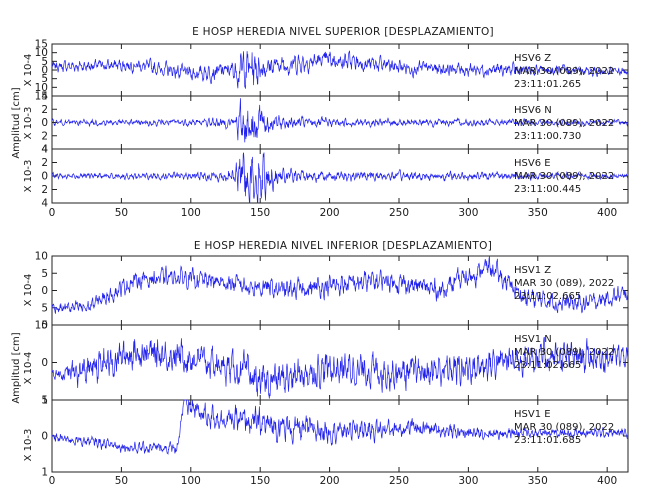 The width and height of the screenshot is (650, 500). Describe the element at coordinates (16, 367) in the screenshot. I see `ylabel-inferior: Amplitud [cm]` at that location.